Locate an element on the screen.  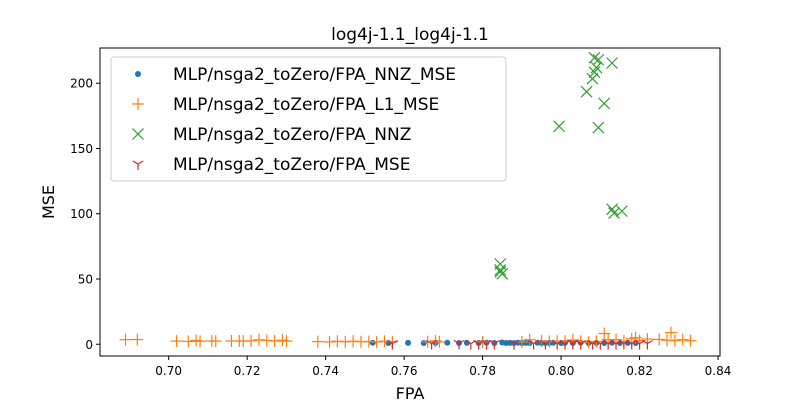
legend-label: MLP/nsga2_toZero/FPA_L1_MSE is located at coordinates (306, 105).